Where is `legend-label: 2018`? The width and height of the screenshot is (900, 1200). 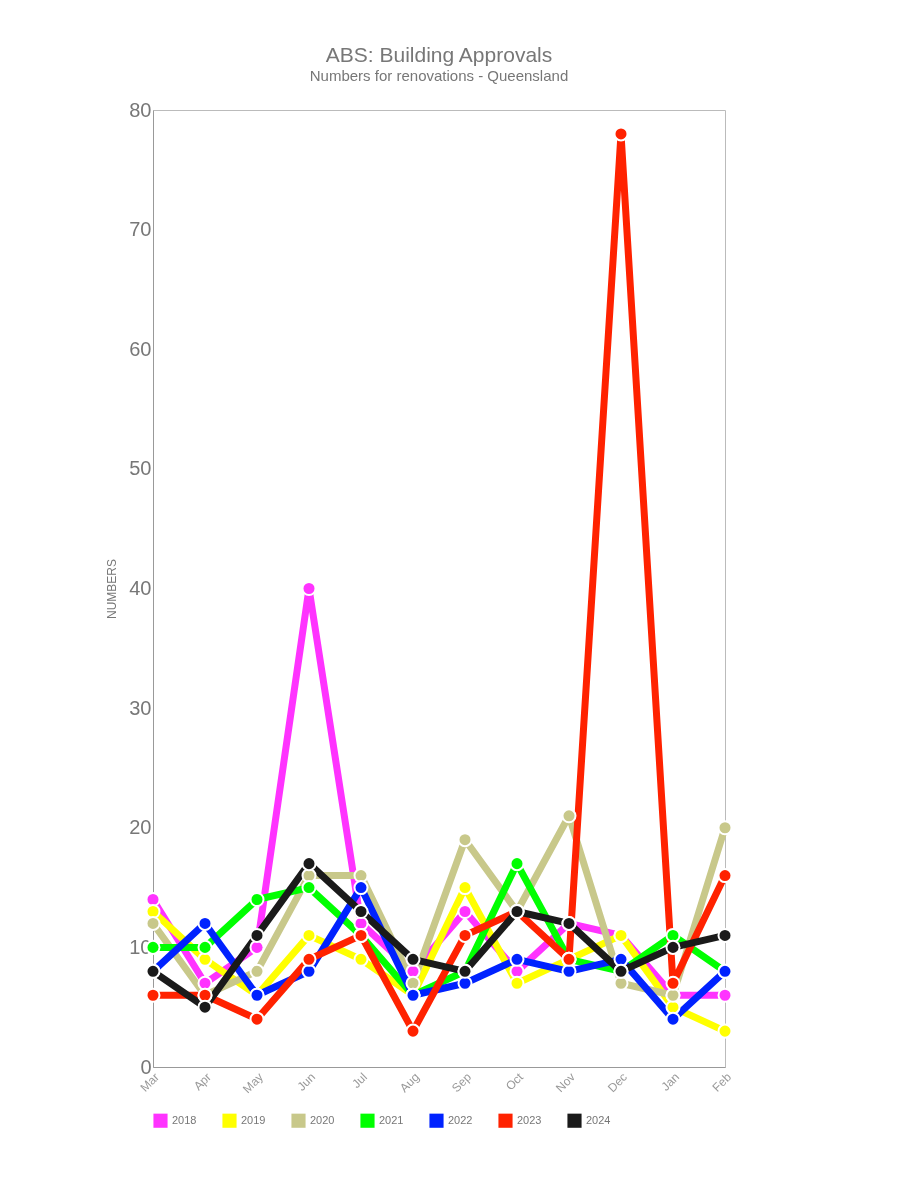
legend-label: 2018 is located at coordinates (184, 1119).